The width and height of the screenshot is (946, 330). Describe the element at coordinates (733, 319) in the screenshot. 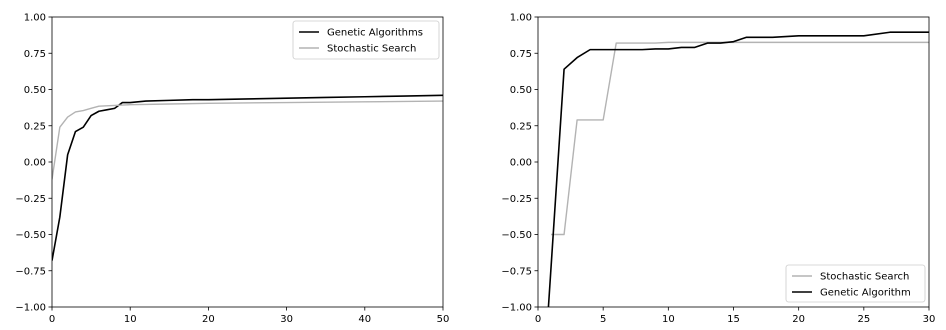

I see `x-tick-label: 15` at that location.